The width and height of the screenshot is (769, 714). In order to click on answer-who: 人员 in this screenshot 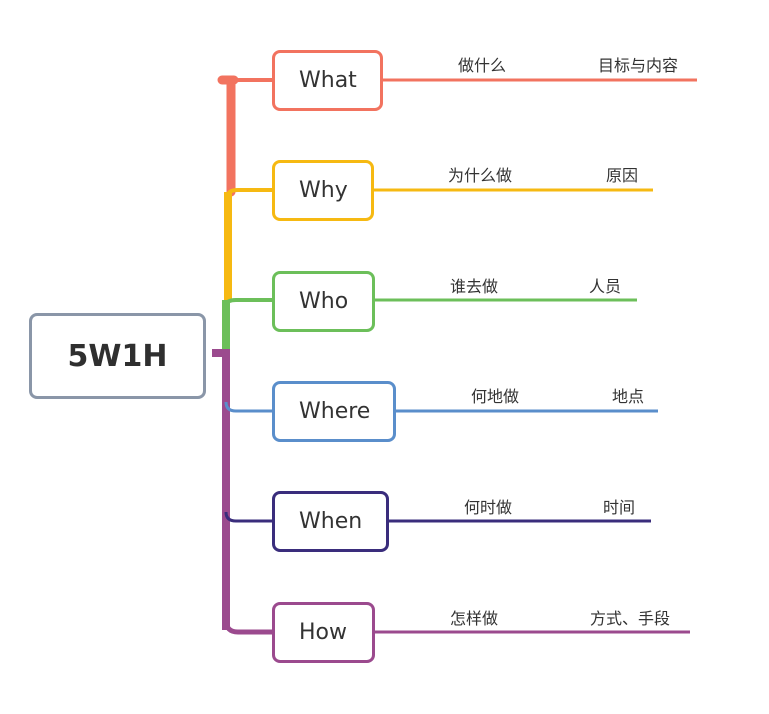, I will do `click(605, 286)`.